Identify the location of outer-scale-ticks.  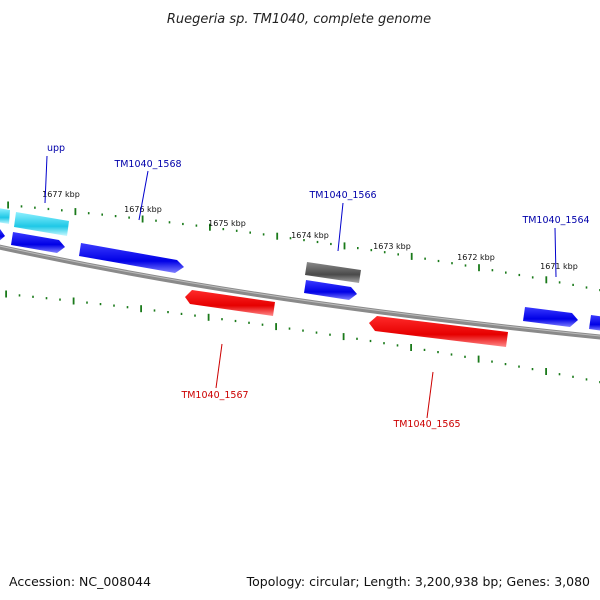
(303, 246).